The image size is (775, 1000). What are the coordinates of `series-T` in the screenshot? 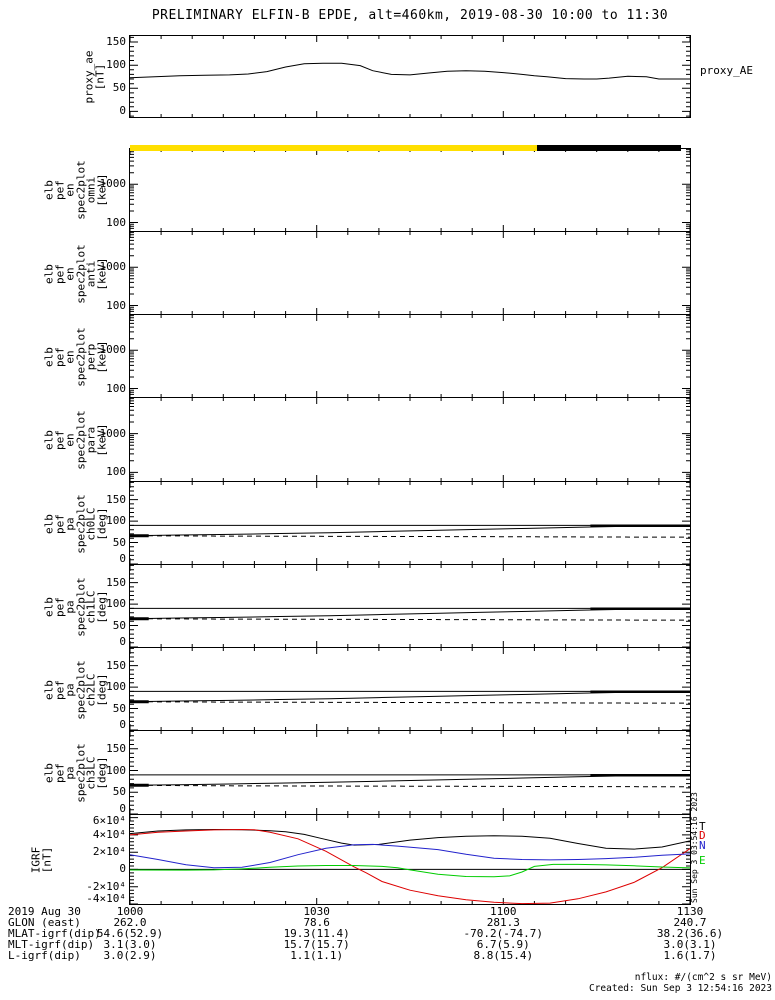 It's located at (410, 839).